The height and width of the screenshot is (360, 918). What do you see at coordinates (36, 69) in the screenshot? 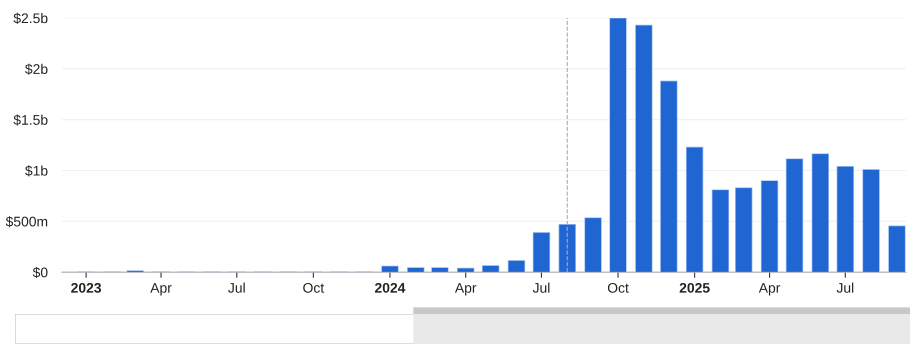
I see `y-tick-label: $2b` at bounding box center [36, 69].